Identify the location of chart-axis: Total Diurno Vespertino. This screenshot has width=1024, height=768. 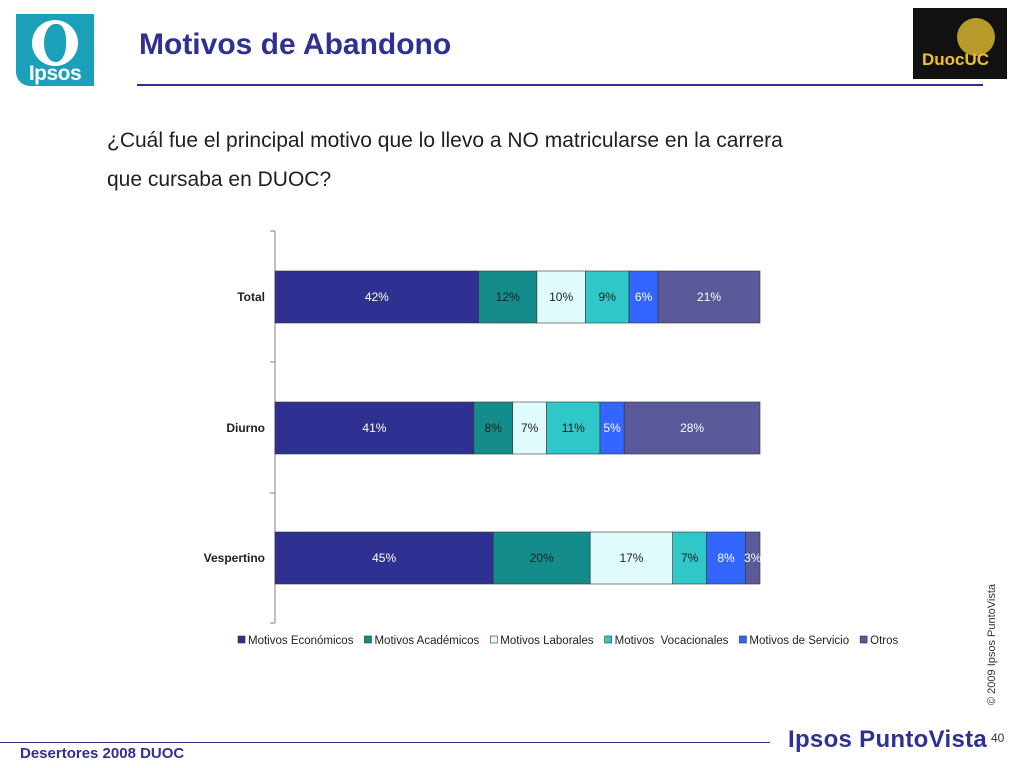
(240, 427).